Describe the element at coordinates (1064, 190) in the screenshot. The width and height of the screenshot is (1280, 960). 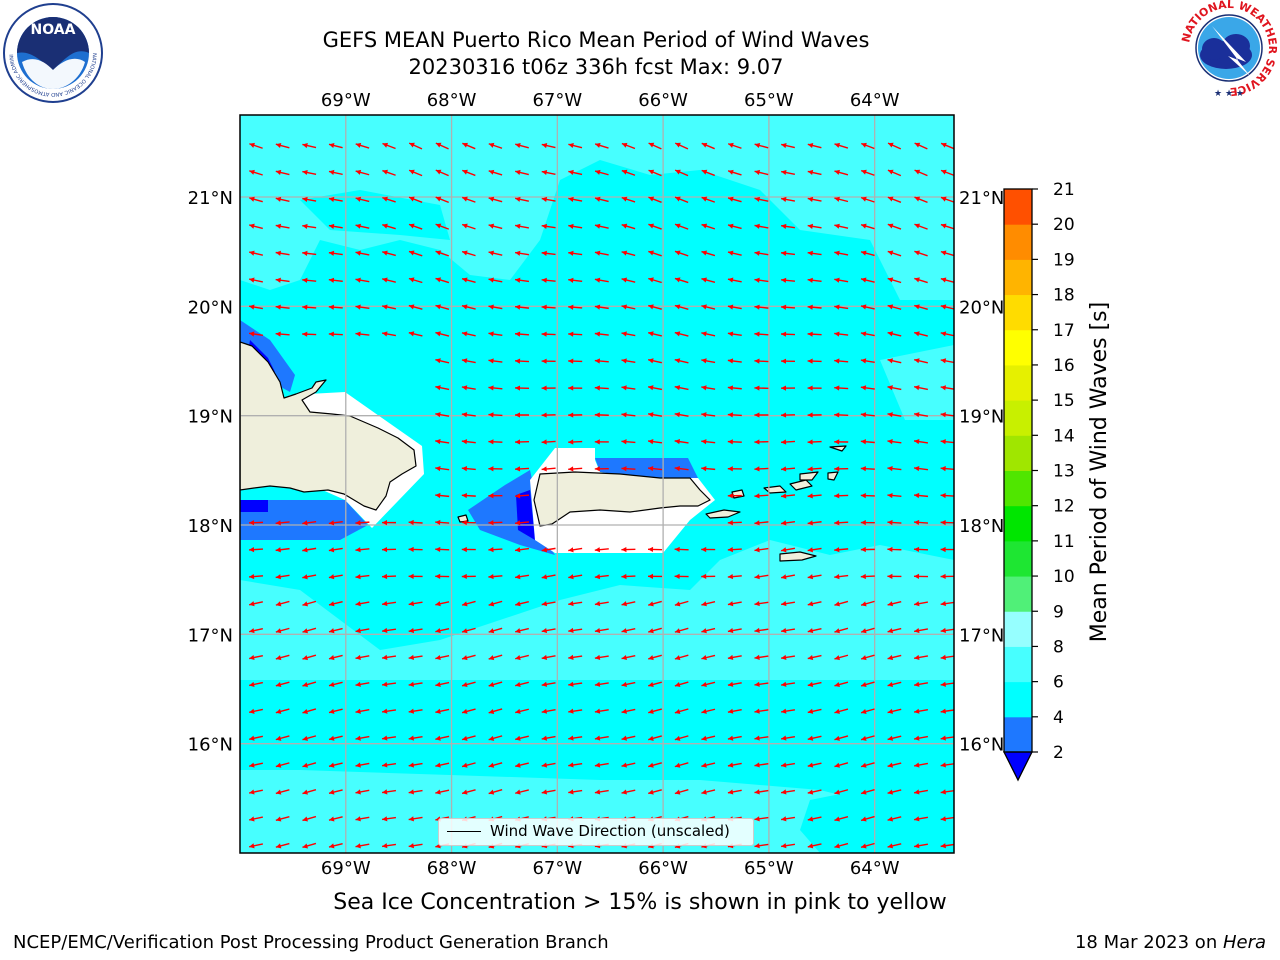
I see `colorbar-tick-label: 21` at that location.